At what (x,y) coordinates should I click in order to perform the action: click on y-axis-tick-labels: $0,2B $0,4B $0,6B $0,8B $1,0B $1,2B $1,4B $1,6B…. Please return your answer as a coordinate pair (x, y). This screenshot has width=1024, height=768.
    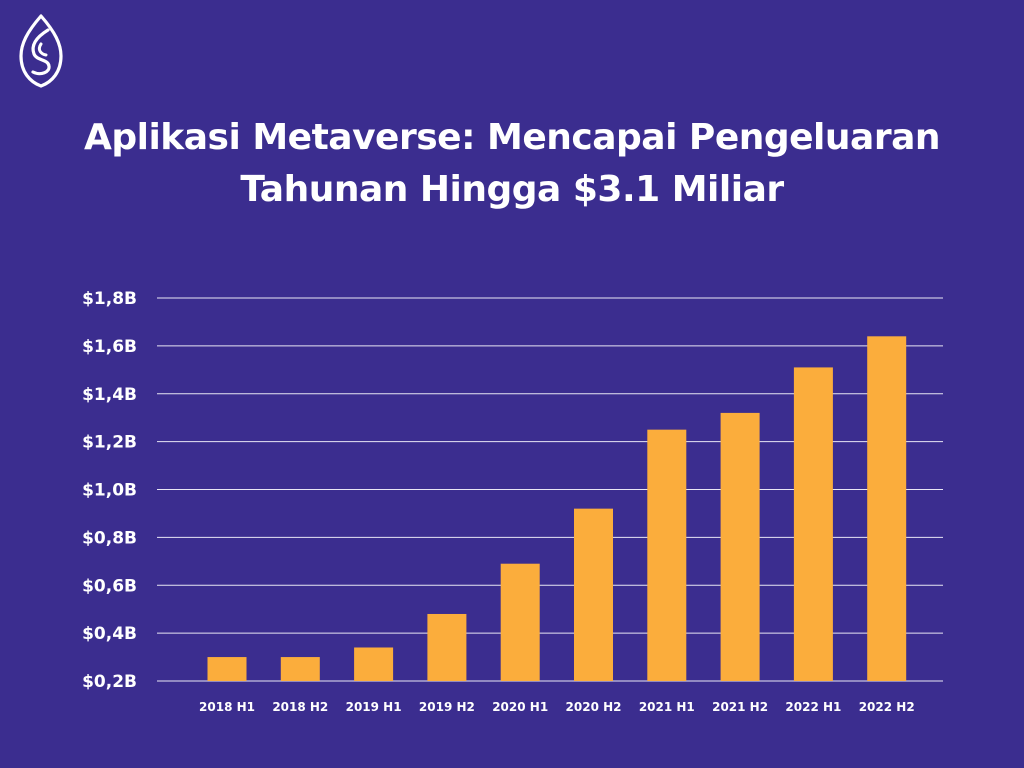
    Looking at the image, I should click on (109, 490).